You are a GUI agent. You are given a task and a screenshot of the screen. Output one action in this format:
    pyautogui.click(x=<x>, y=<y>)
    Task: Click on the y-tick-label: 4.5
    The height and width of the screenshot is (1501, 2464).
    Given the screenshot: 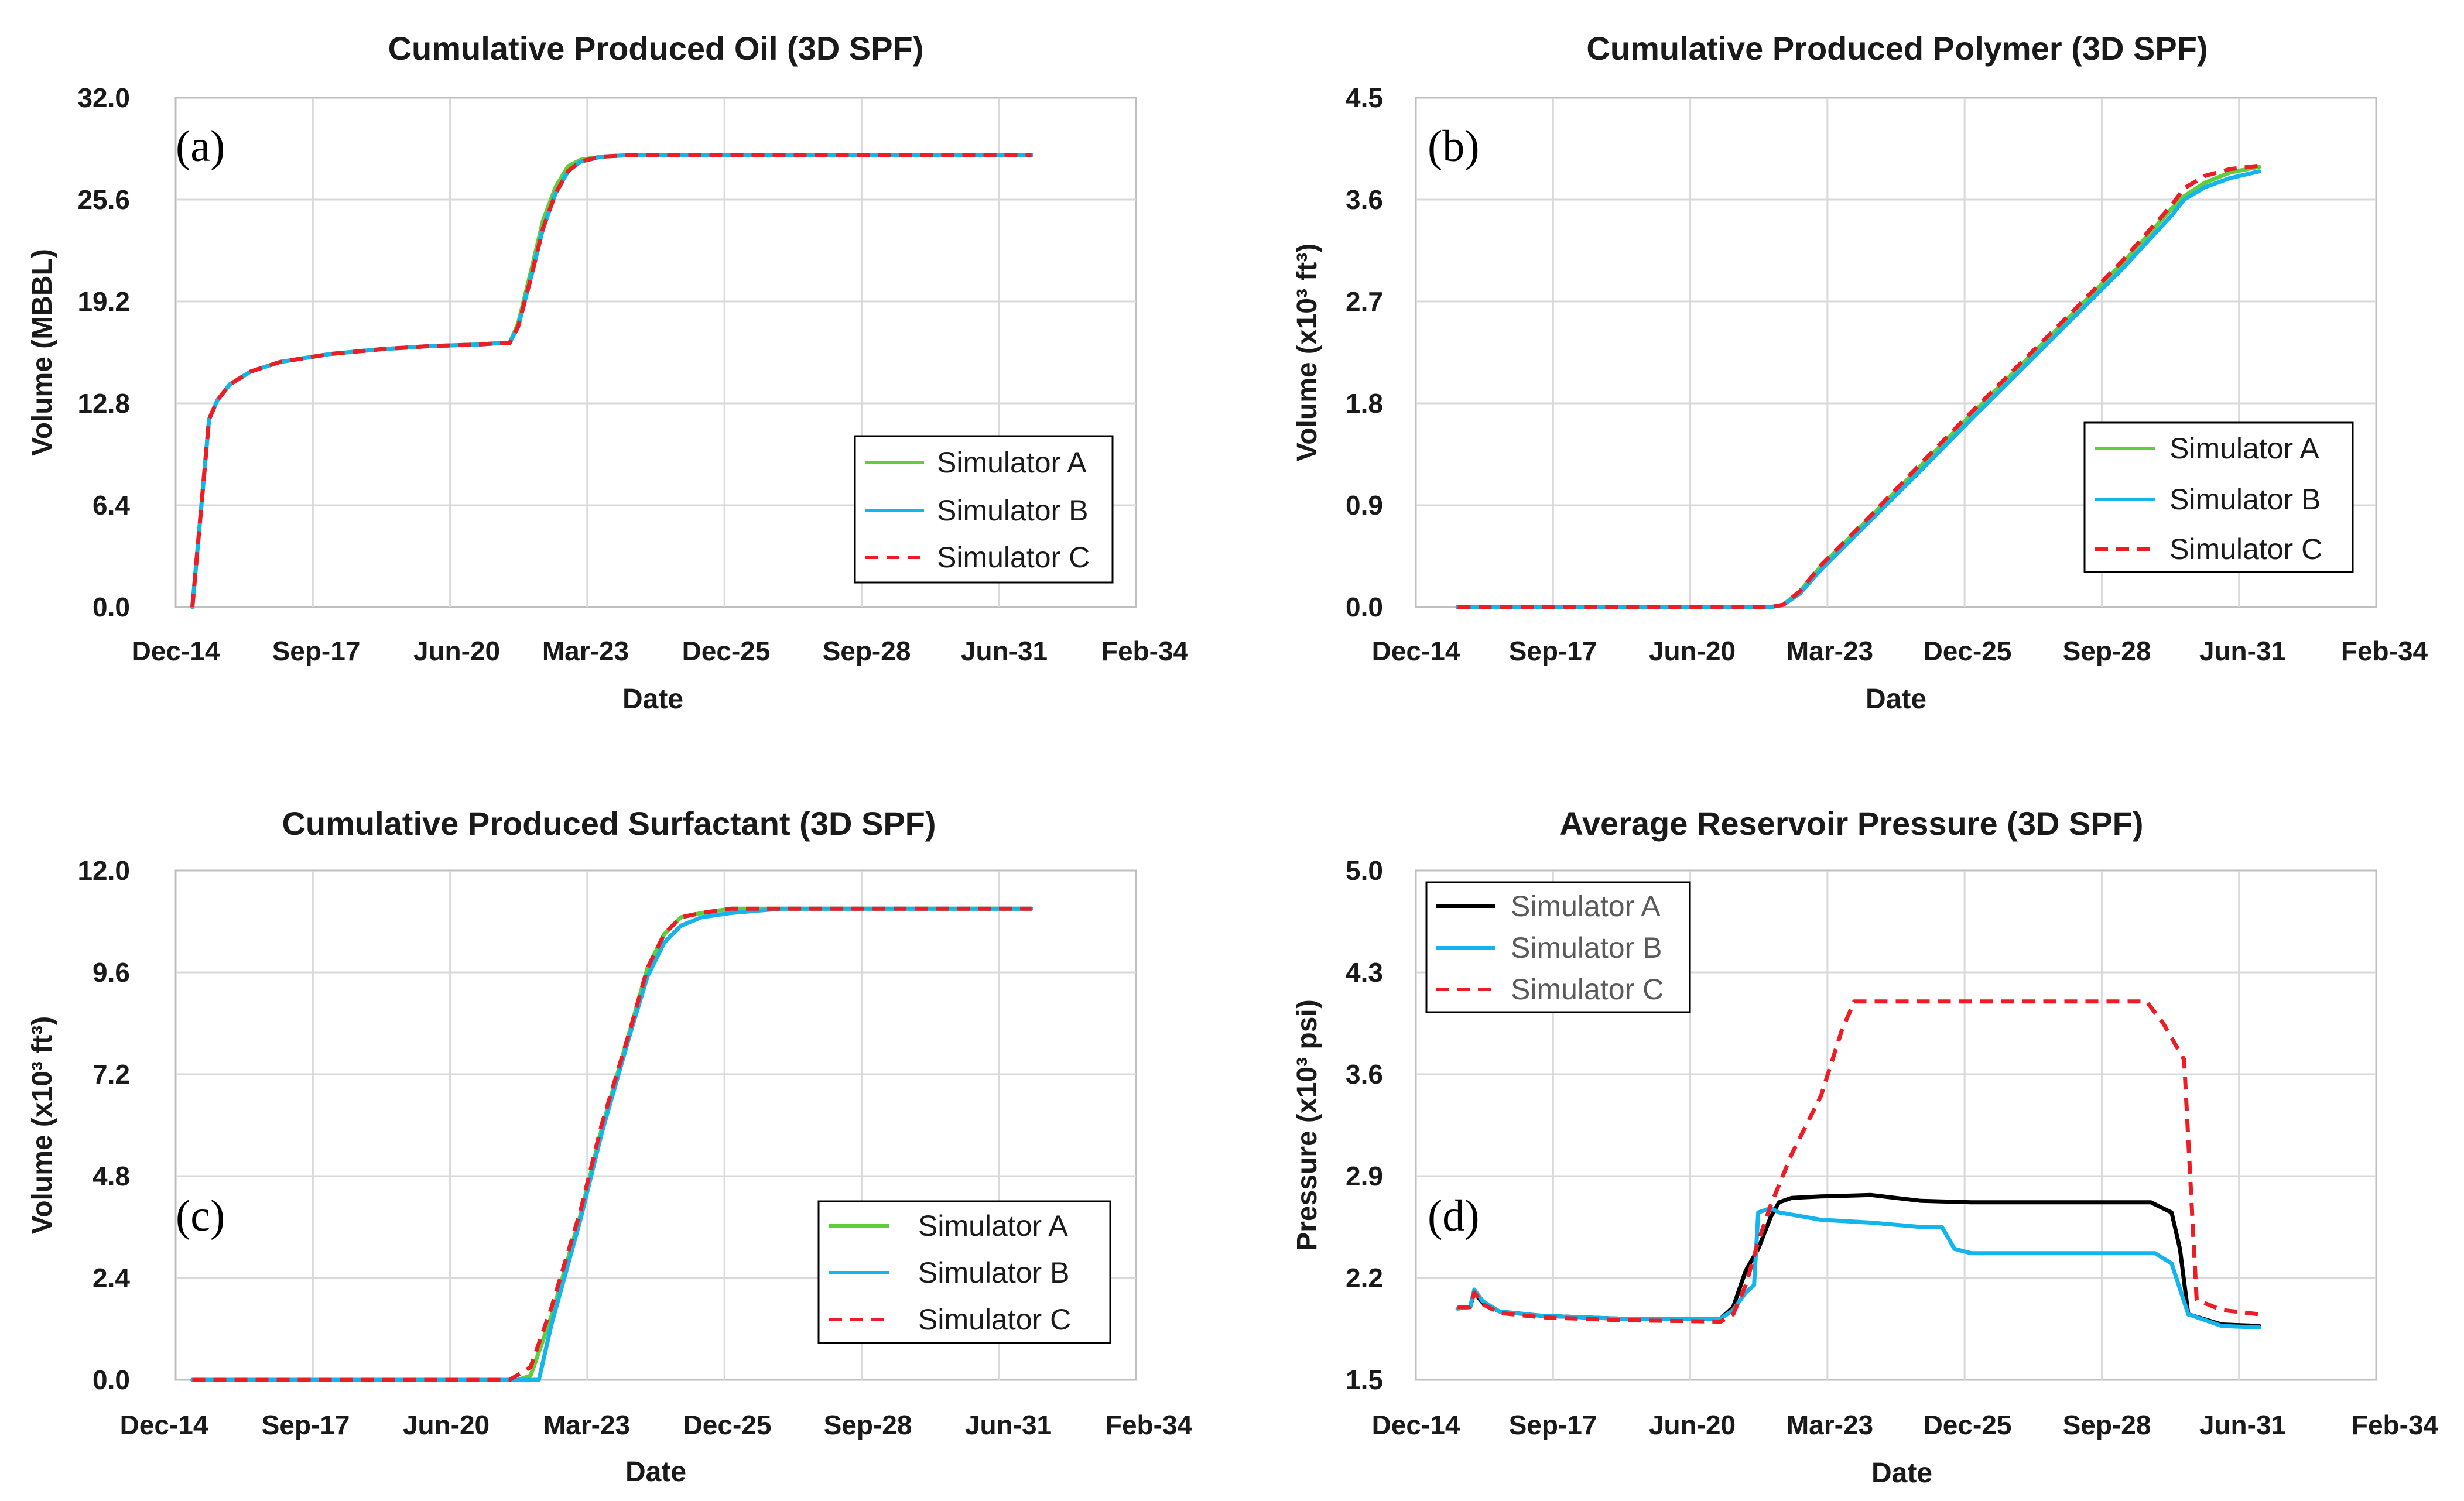 What is the action you would take?
    pyautogui.click(x=1365, y=98)
    